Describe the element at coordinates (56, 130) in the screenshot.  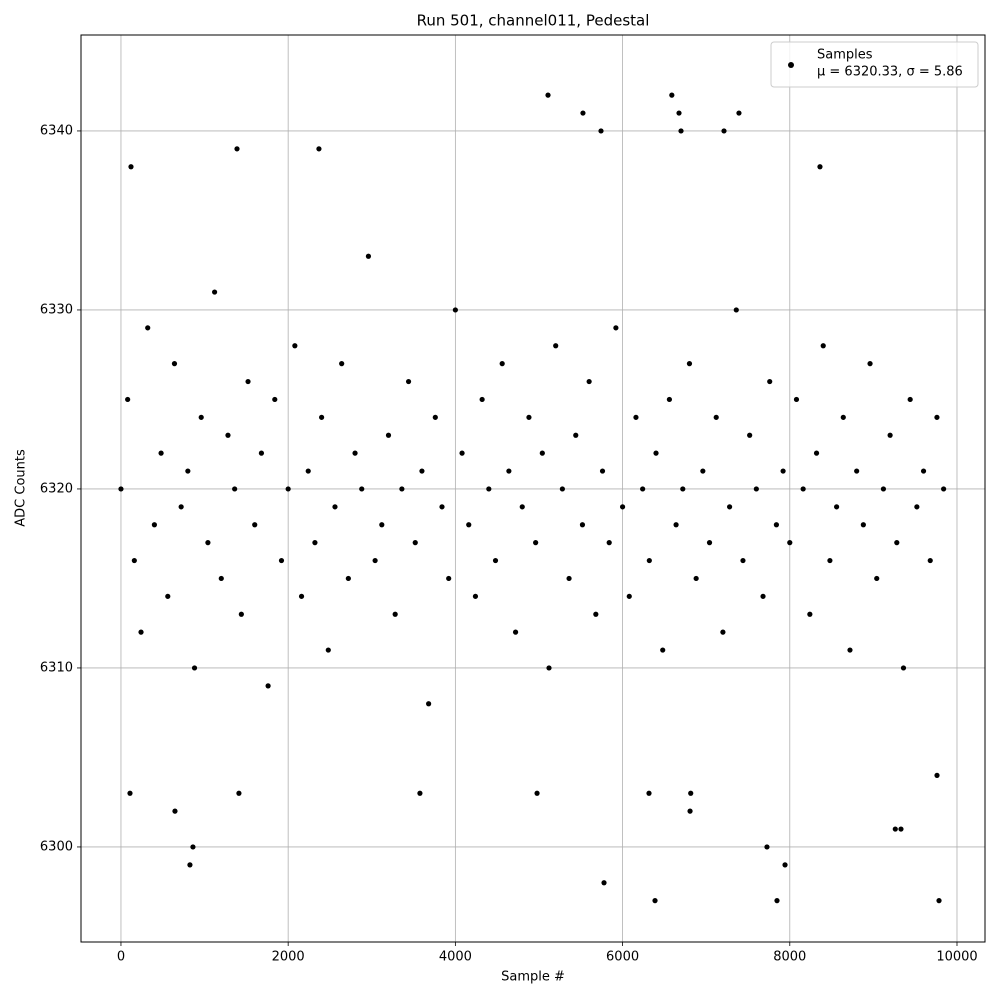
I see `y-tick-label: 6340` at that location.